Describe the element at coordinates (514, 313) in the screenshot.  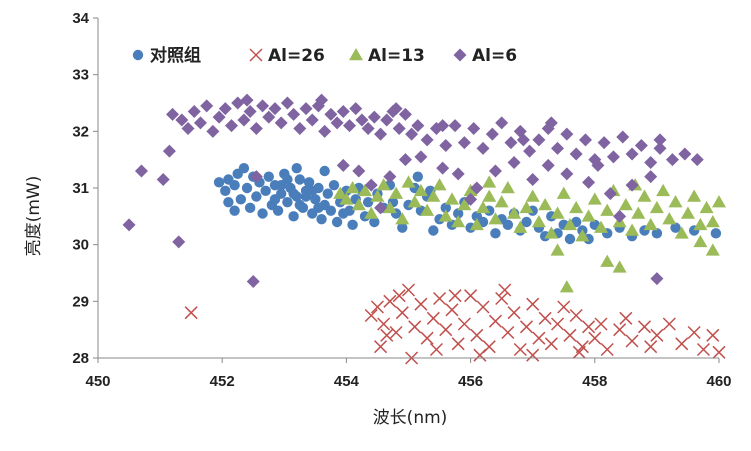
I see `data-point-s1-24-stroke-b` at that location.